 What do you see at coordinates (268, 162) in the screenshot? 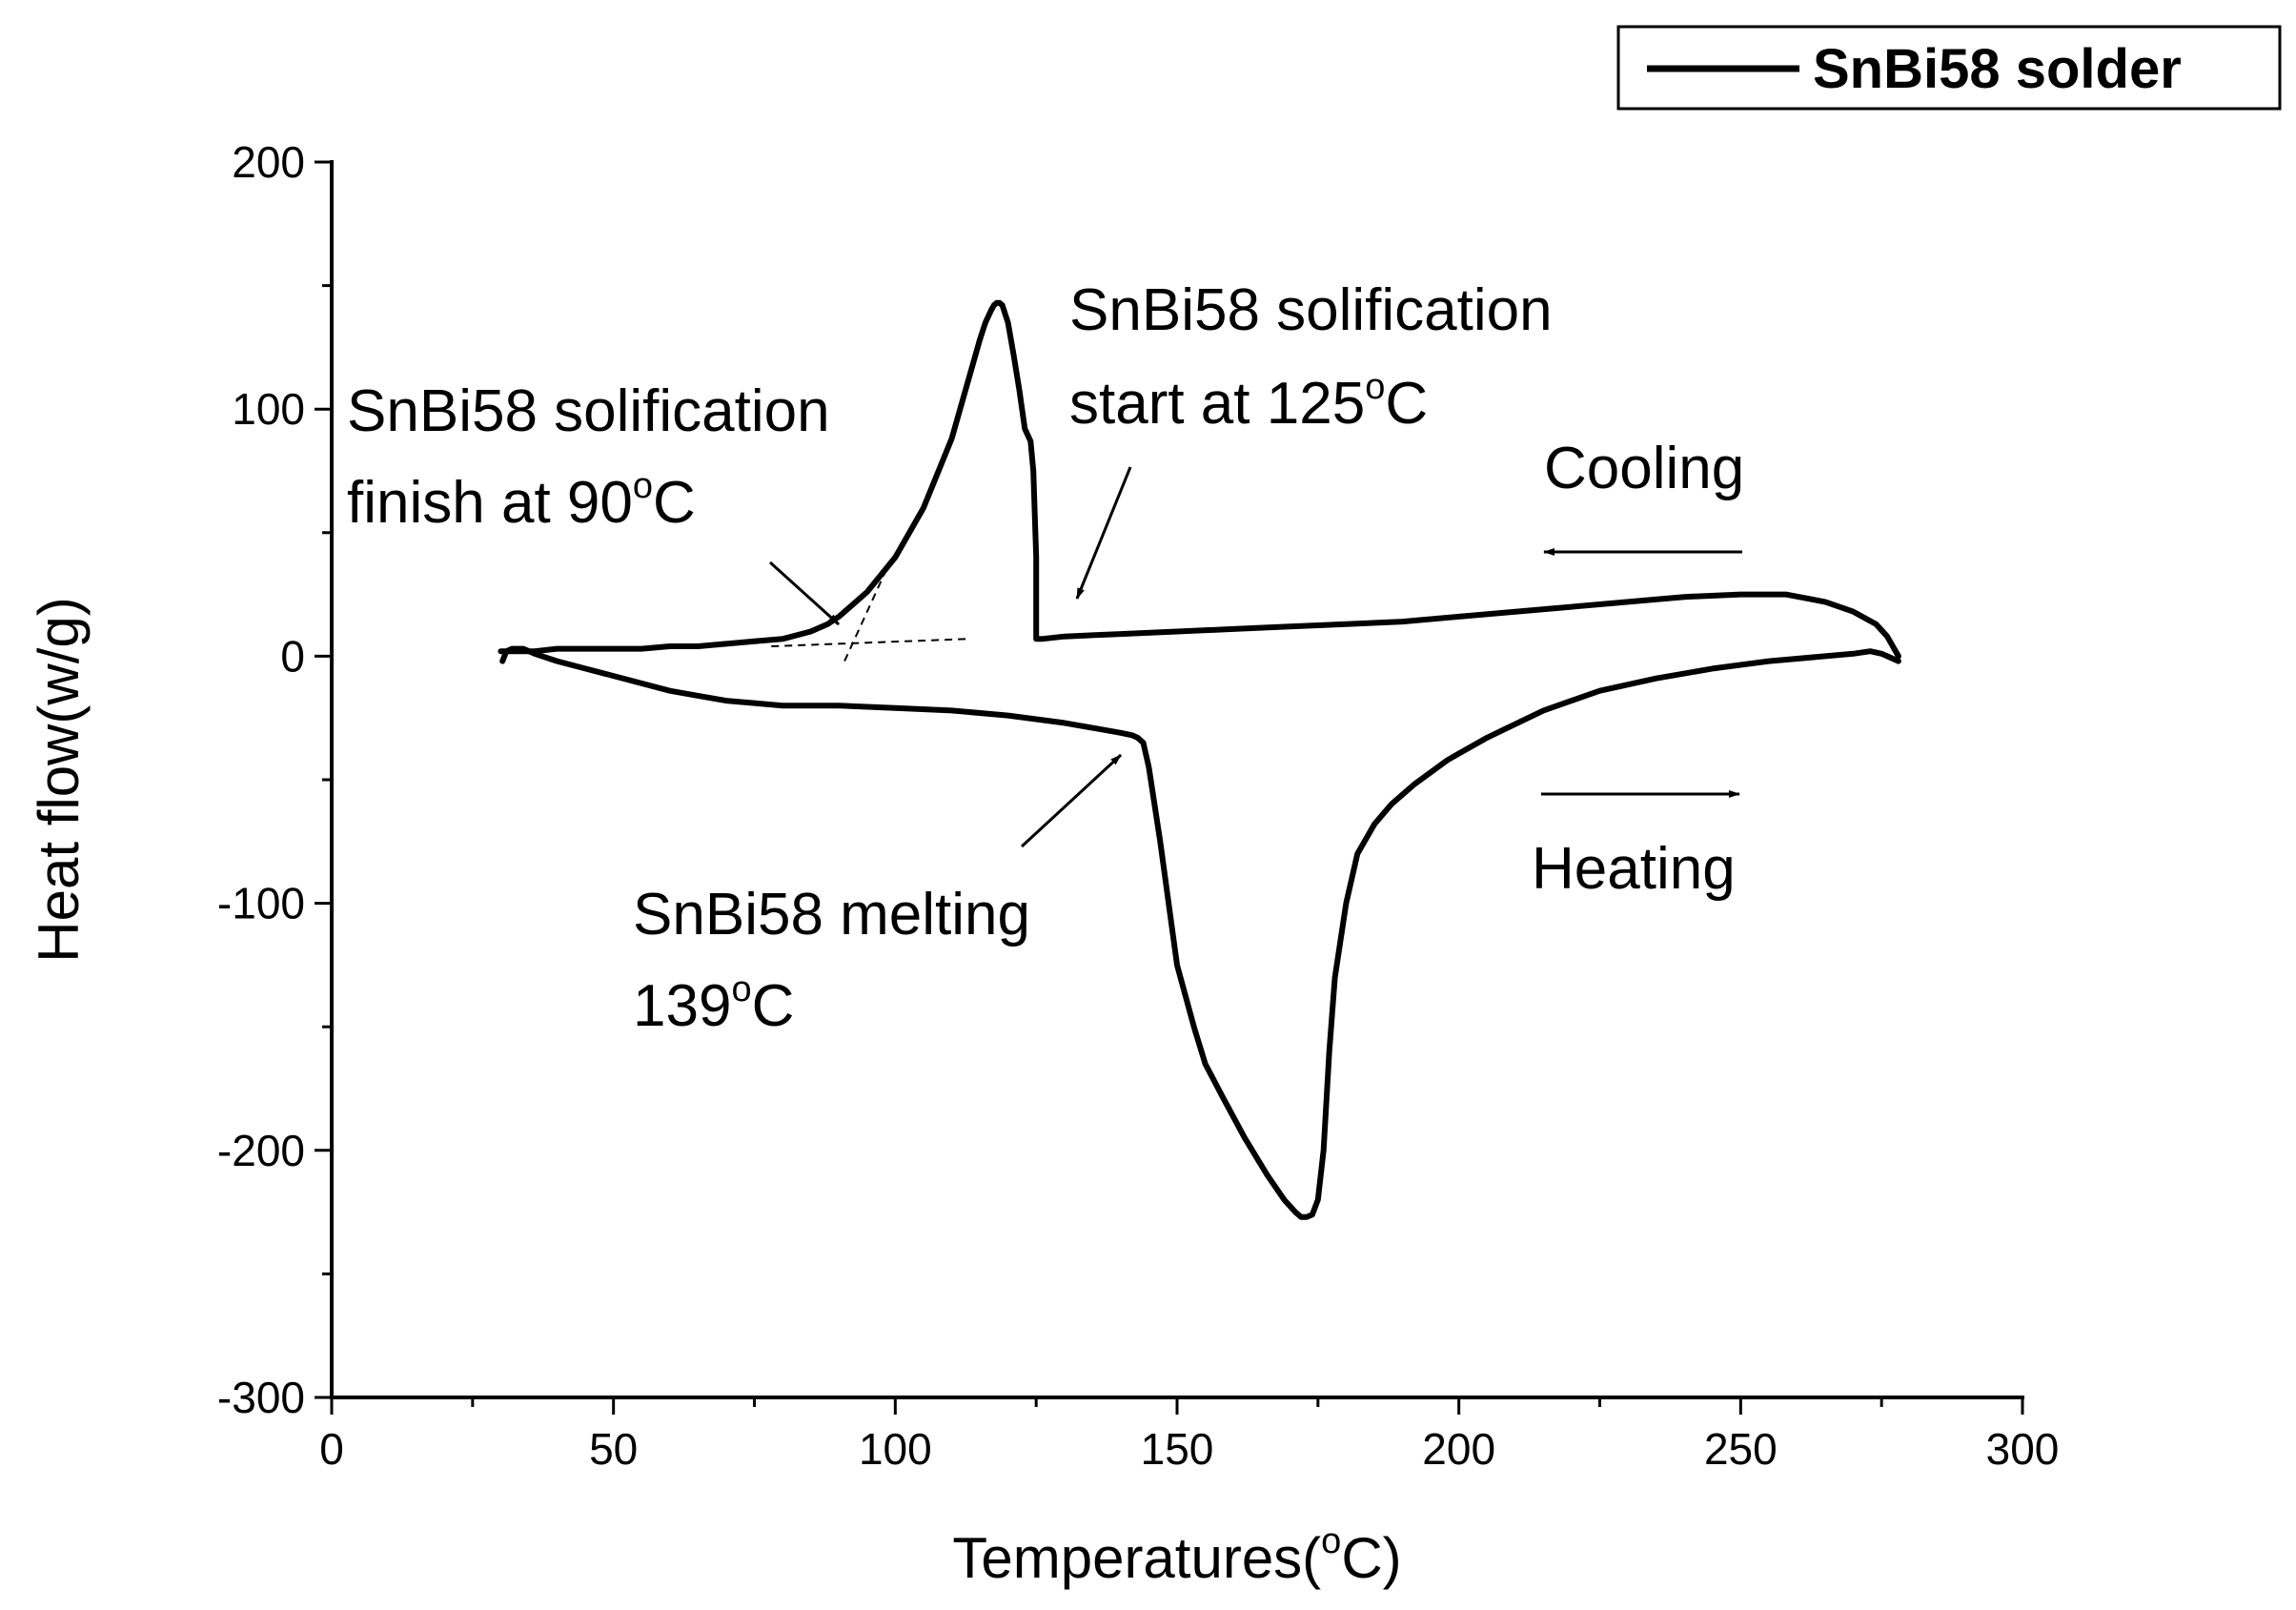
I see `y-tick-label: 200` at bounding box center [268, 162].